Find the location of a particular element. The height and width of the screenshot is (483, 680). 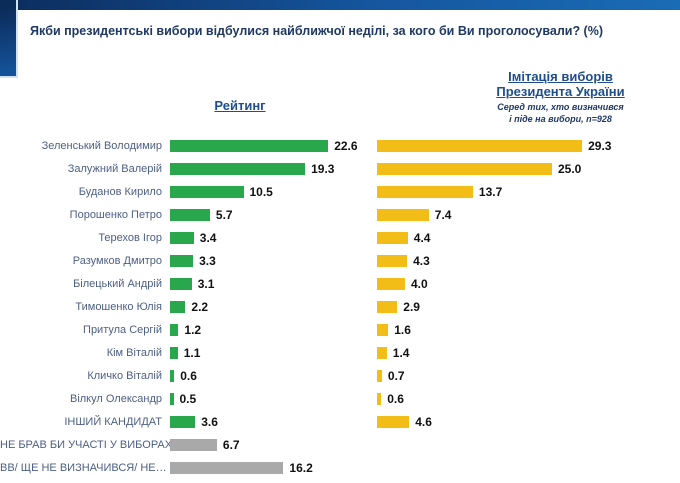

rating-zone: 6.7 is located at coordinates (273, 445).